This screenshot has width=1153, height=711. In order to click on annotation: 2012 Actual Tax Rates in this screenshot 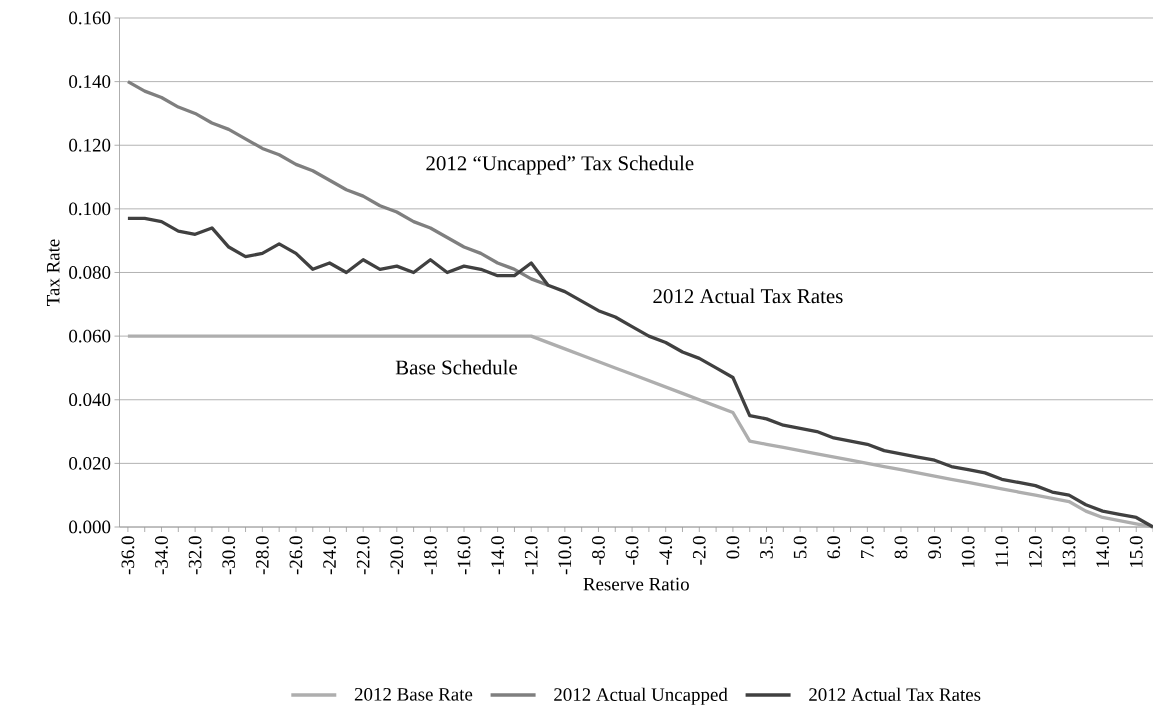, I will do `click(748, 296)`.